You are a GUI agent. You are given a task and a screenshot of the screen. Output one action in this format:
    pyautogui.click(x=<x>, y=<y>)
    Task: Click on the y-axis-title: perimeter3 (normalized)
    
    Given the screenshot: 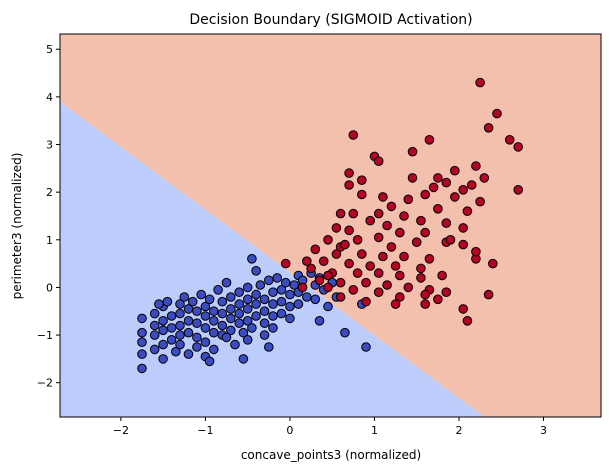 What is the action you would take?
    pyautogui.click(x=17, y=226)
    